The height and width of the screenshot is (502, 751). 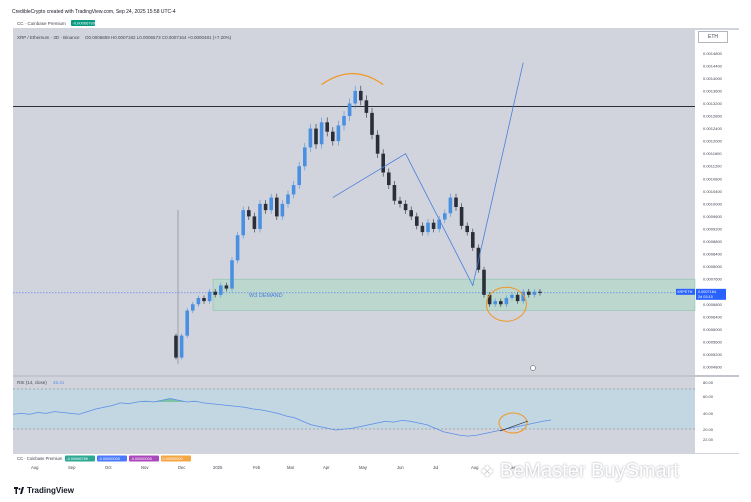 What do you see at coordinates (41, 23) in the screenshot?
I see `top-bar-symbol: CC · Coinbase Premium` at bounding box center [41, 23].